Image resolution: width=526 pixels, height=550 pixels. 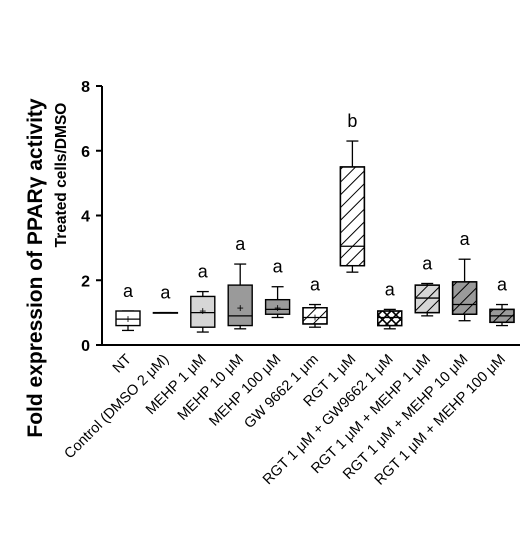 I want to click on box-3: +, so click(x=240, y=296).